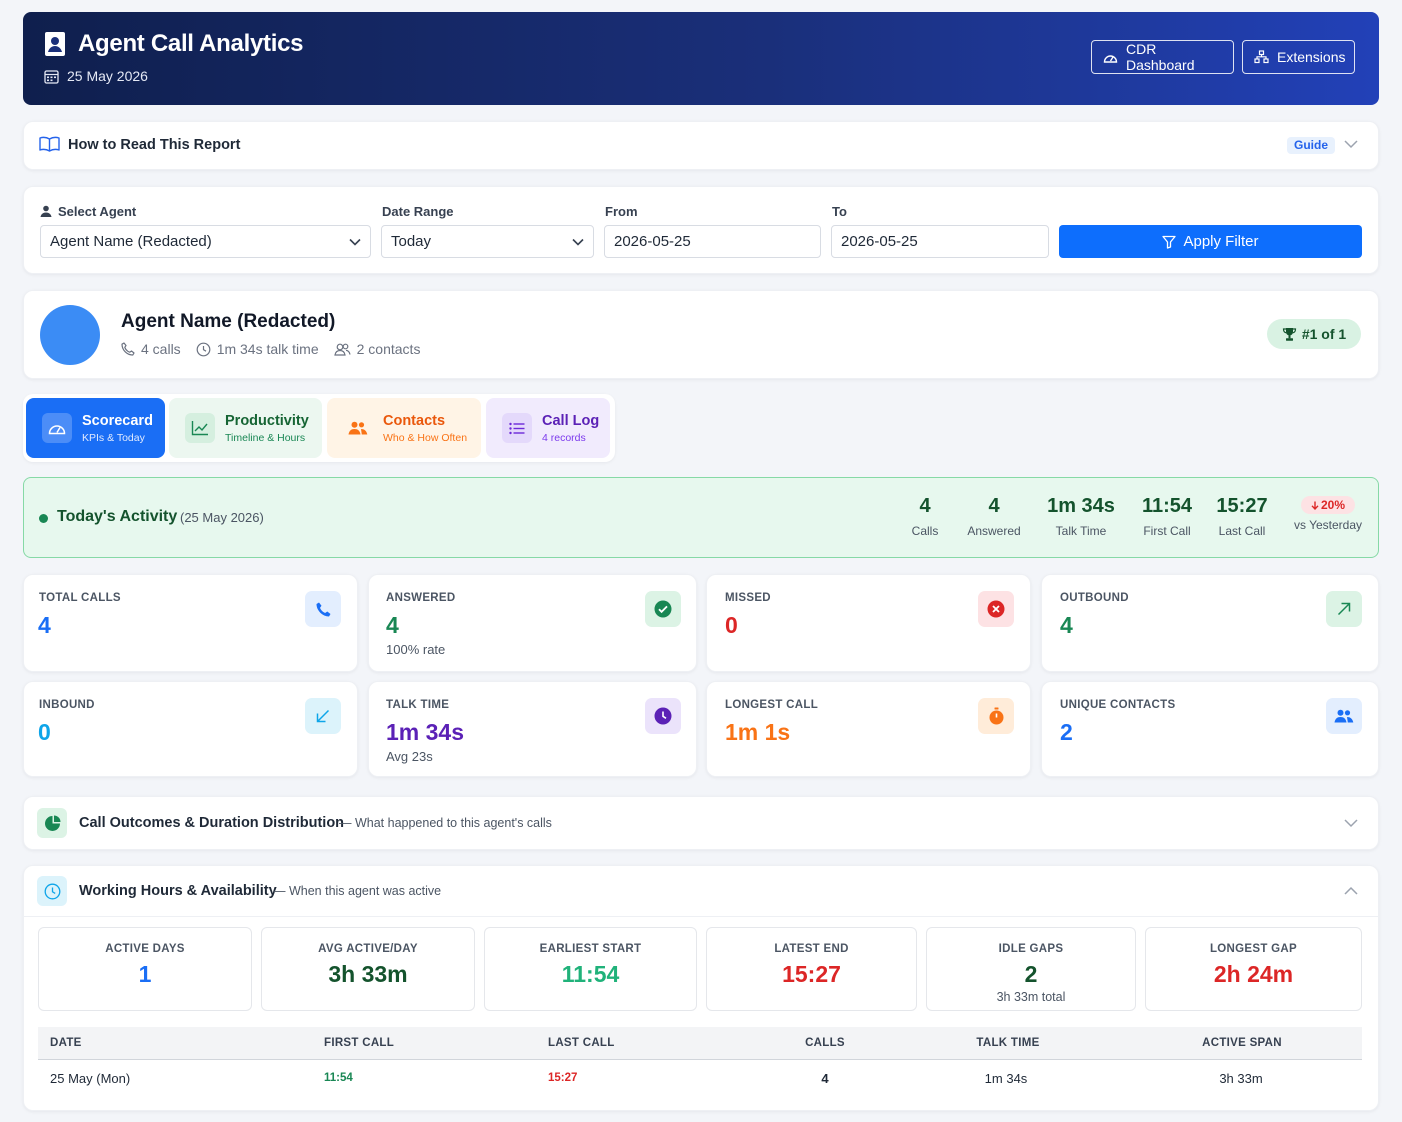 The width and height of the screenshot is (1402, 1122). I want to click on today-talk-label: Talk Time, so click(1081, 531).